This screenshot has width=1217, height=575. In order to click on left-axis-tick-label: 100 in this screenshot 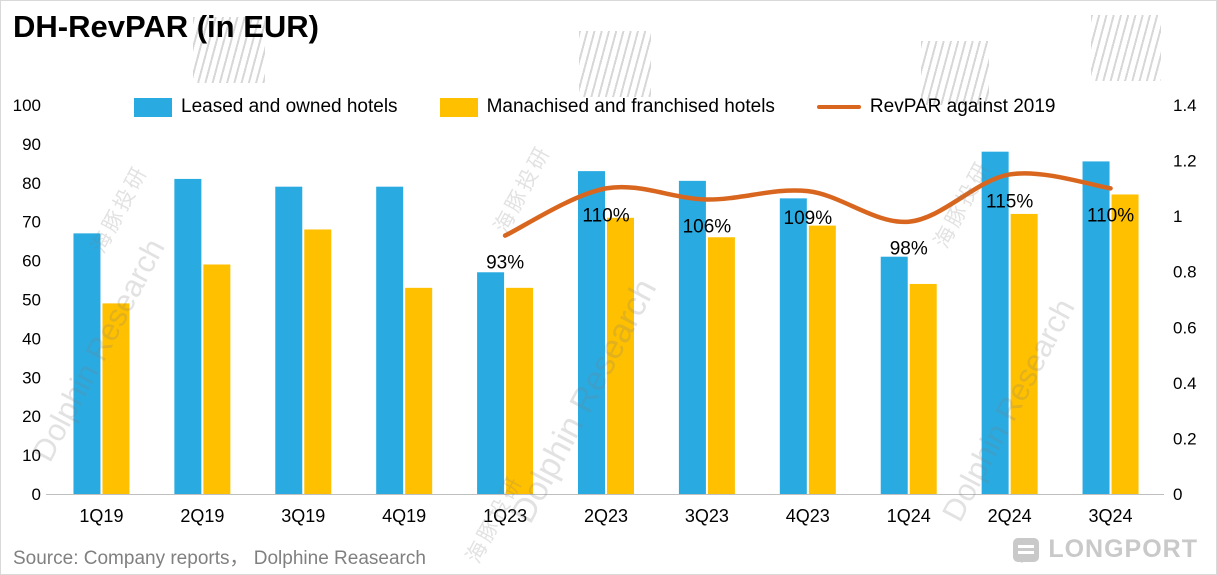, I will do `click(27, 105)`.